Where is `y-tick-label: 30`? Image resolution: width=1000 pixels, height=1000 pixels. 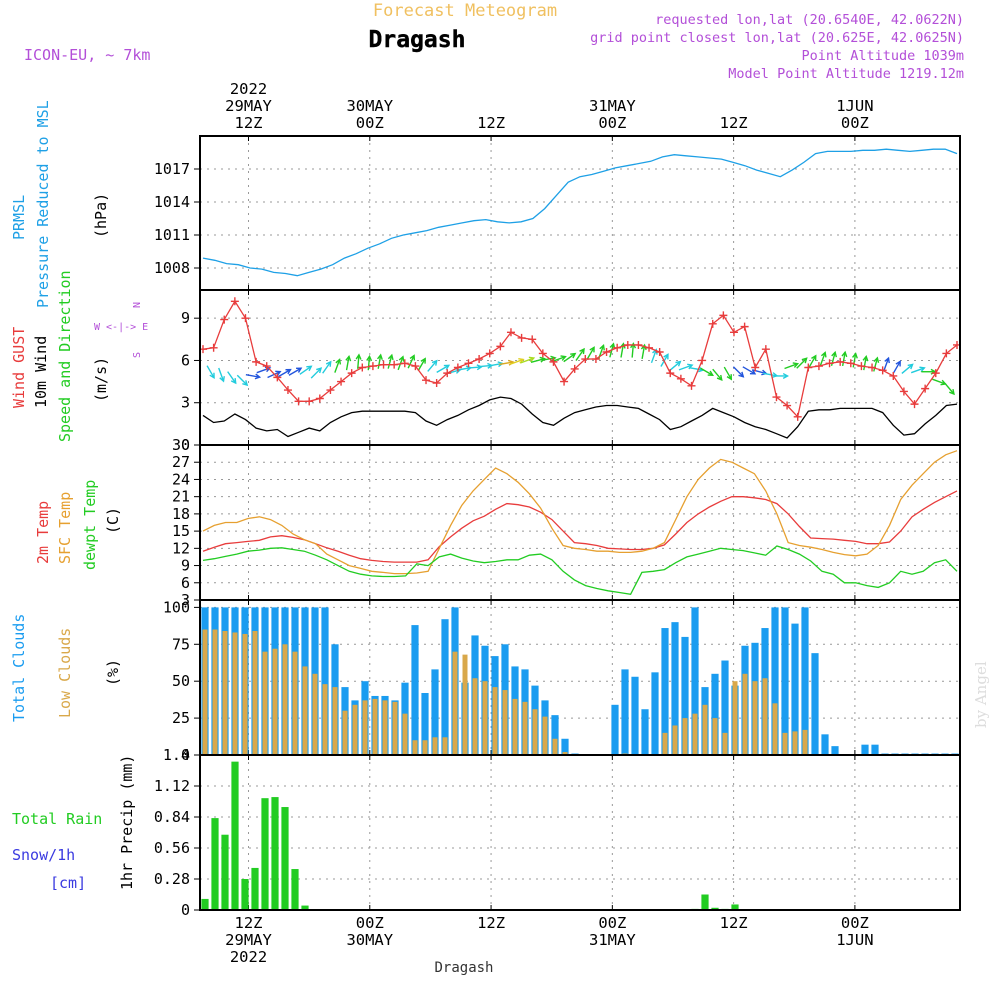 y-tick-label: 30 is located at coordinates (181, 445).